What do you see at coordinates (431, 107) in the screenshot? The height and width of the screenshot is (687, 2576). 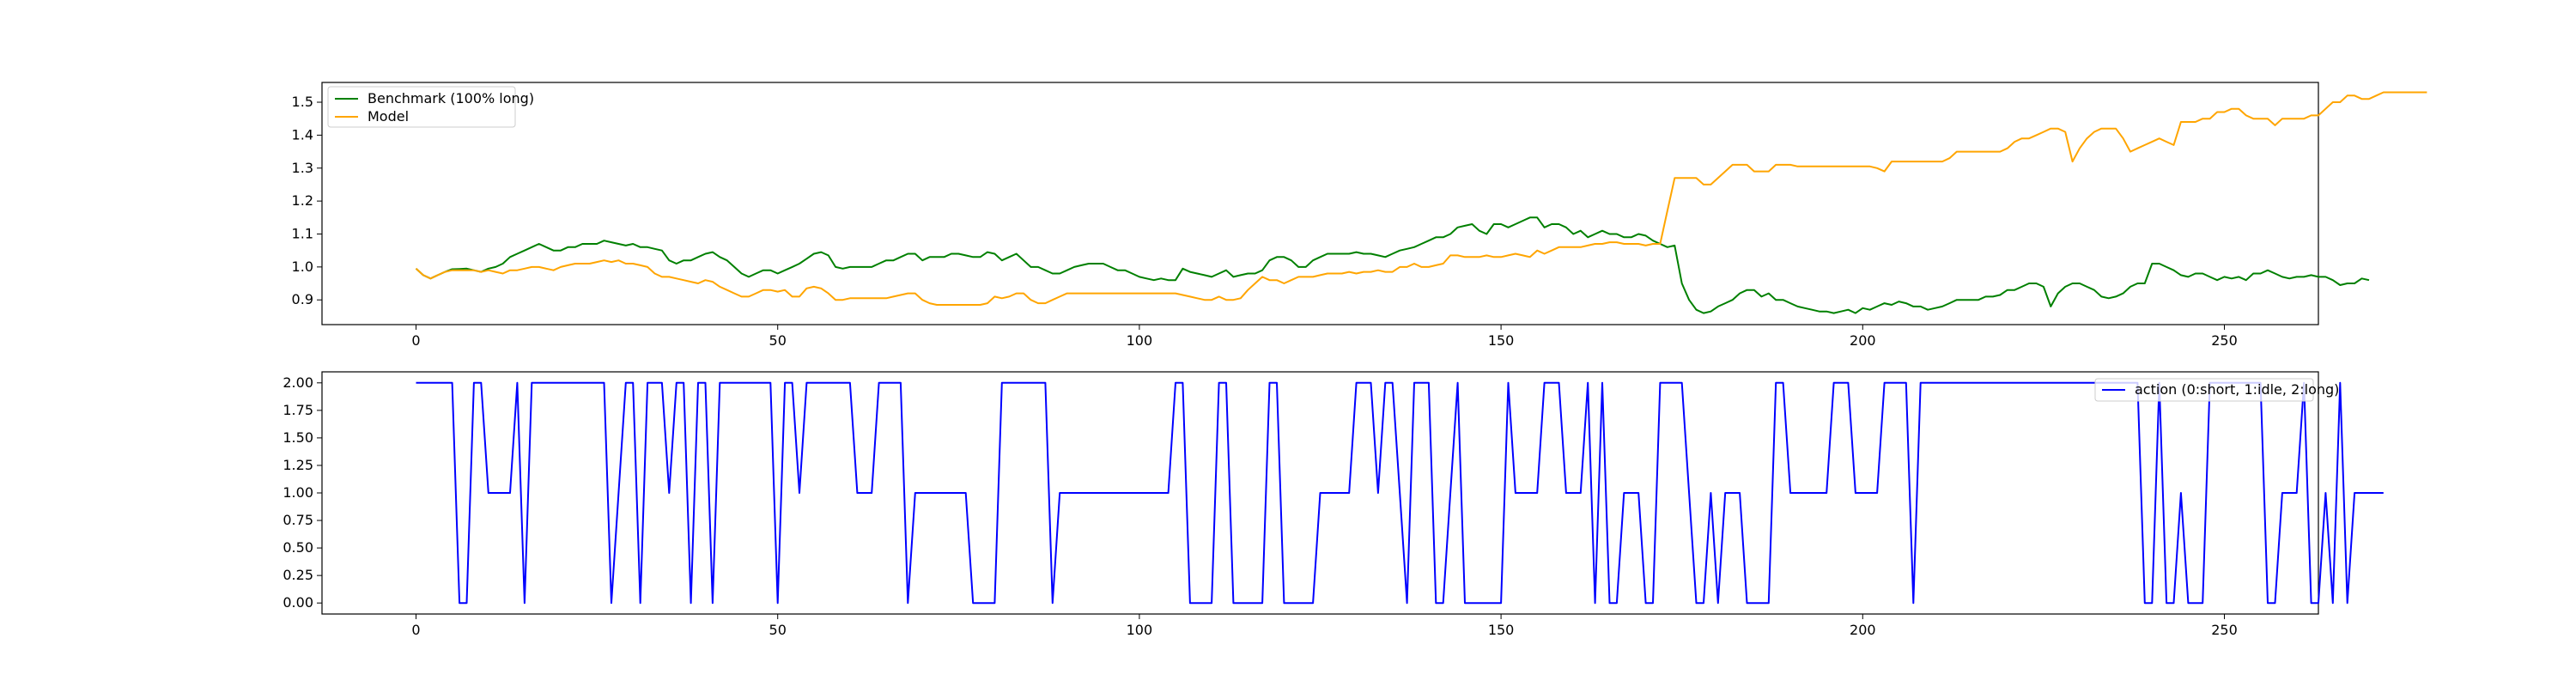 I see `legend: Benchmark (100% long) Model` at bounding box center [431, 107].